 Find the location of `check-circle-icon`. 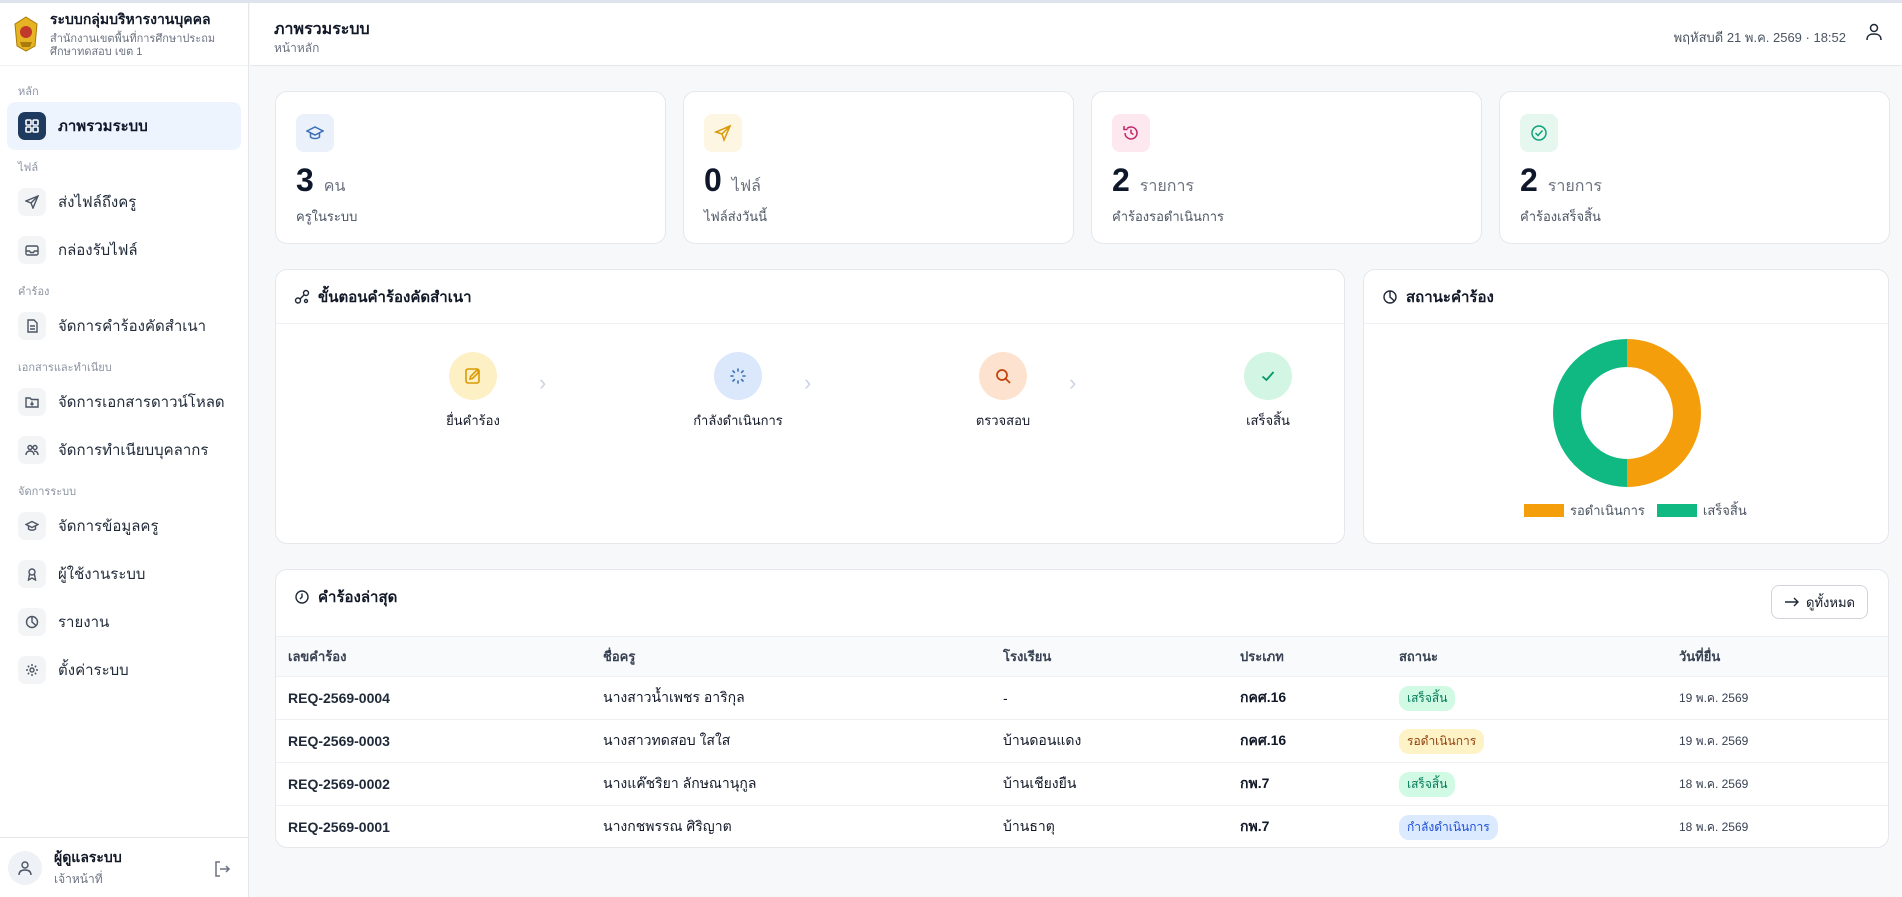

check-circle-icon is located at coordinates (1539, 133).